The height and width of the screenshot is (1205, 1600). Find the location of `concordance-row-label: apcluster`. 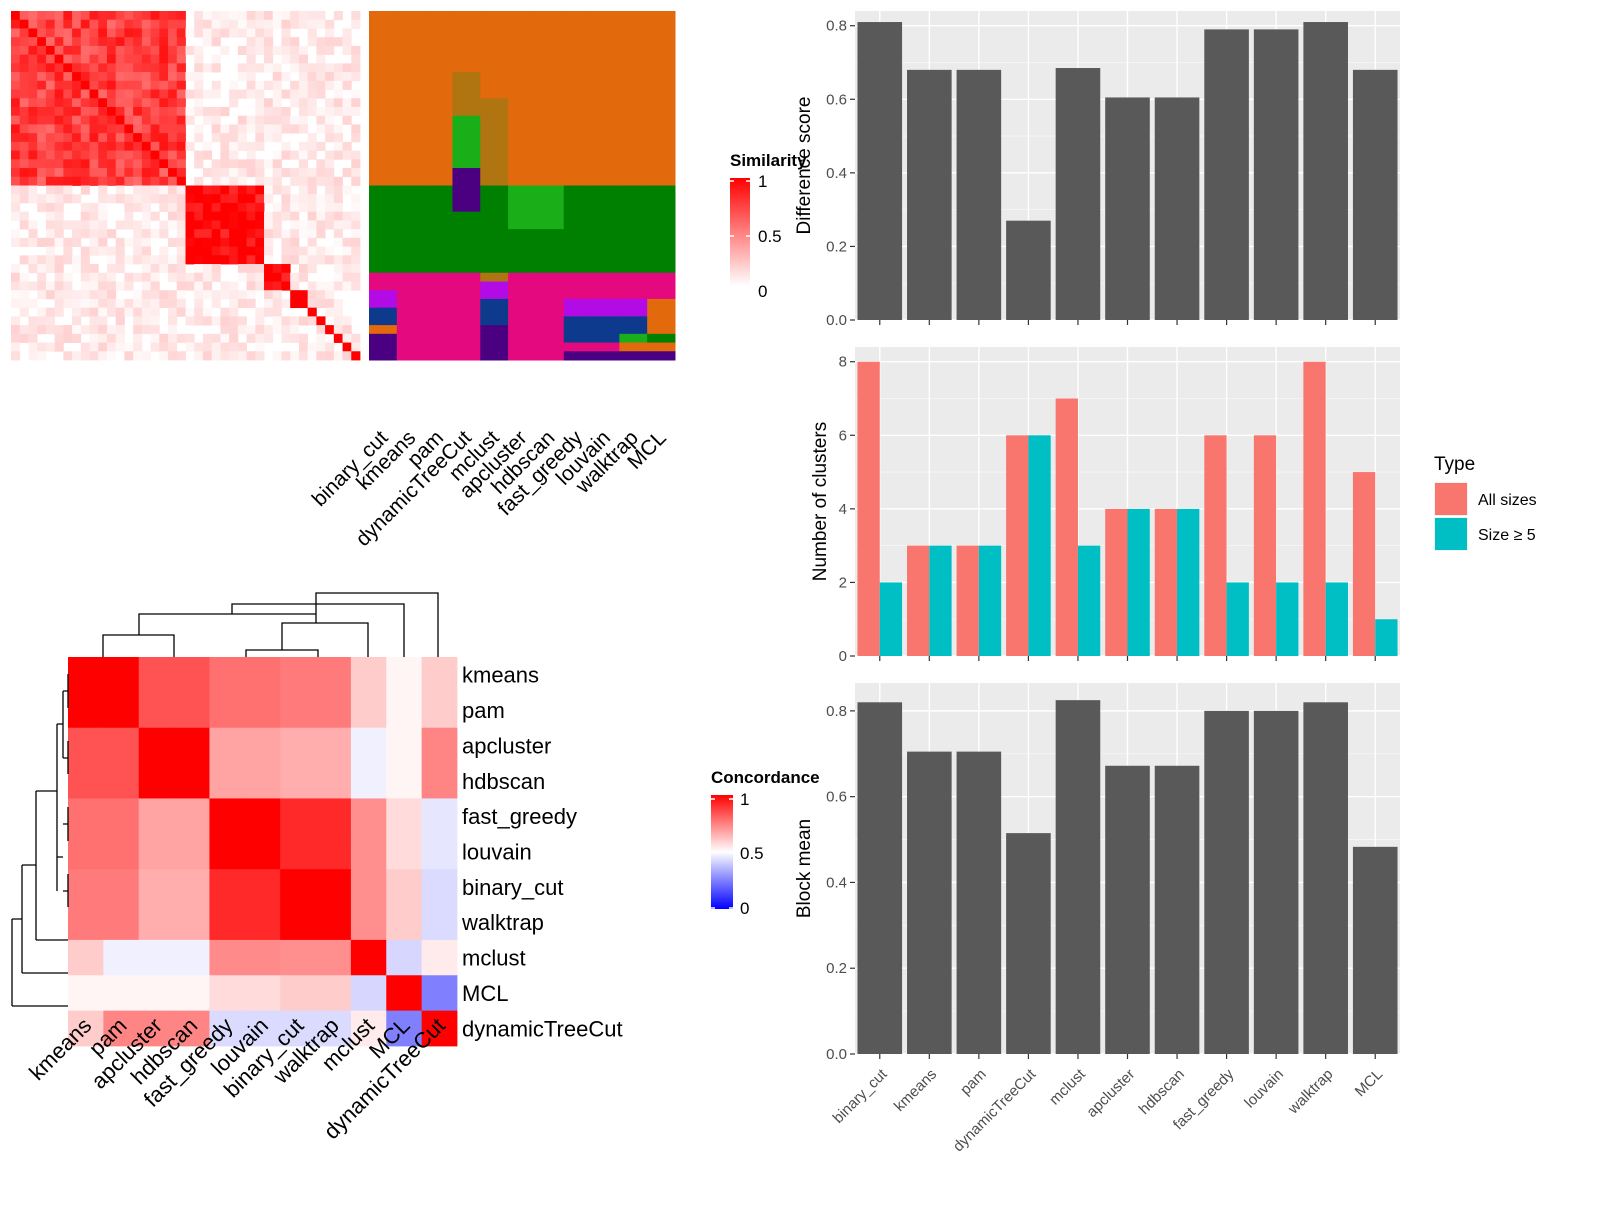

concordance-row-label: apcluster is located at coordinates (506, 745).